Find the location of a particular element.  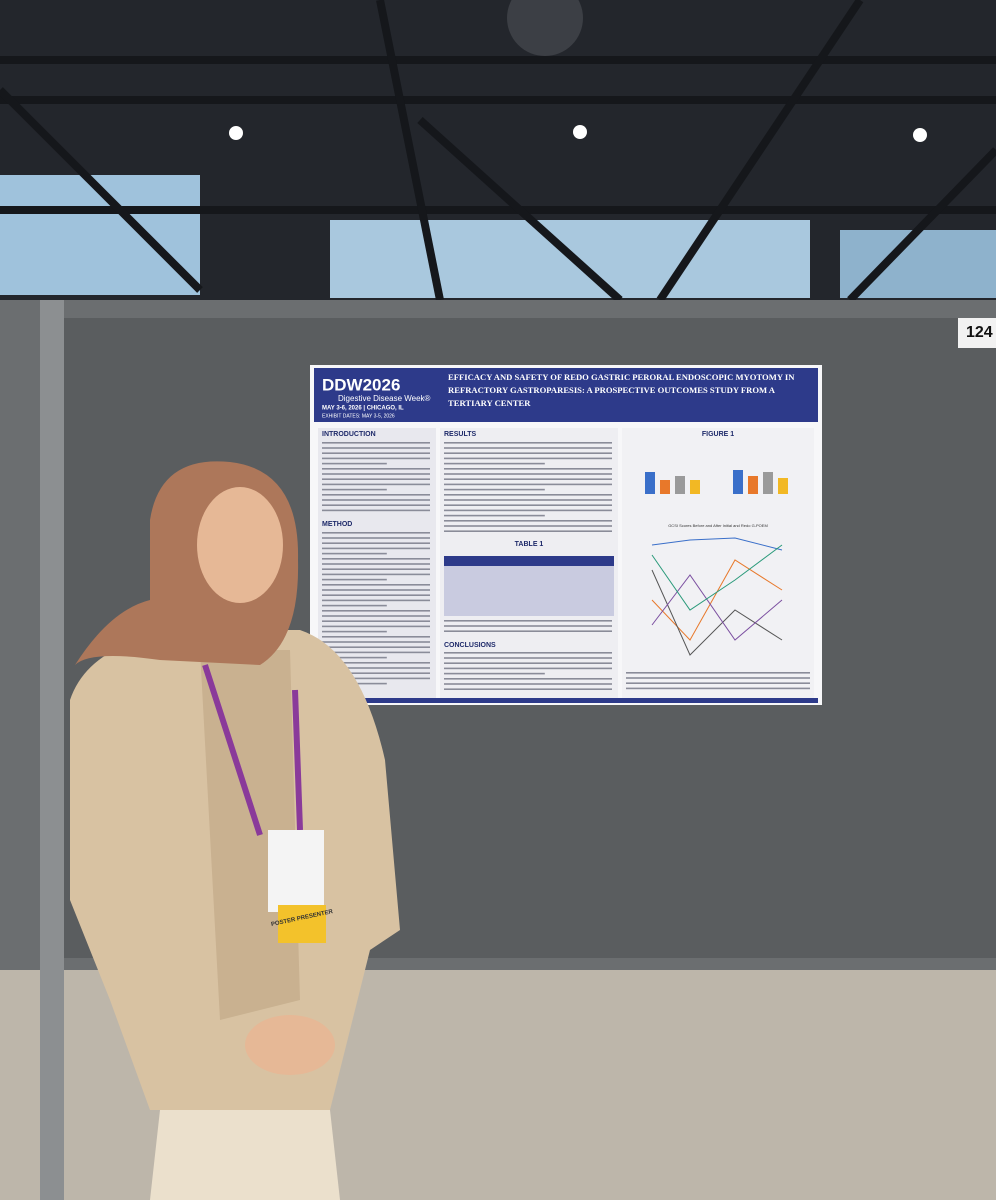

figure-lines is located at coordinates (717, 596).